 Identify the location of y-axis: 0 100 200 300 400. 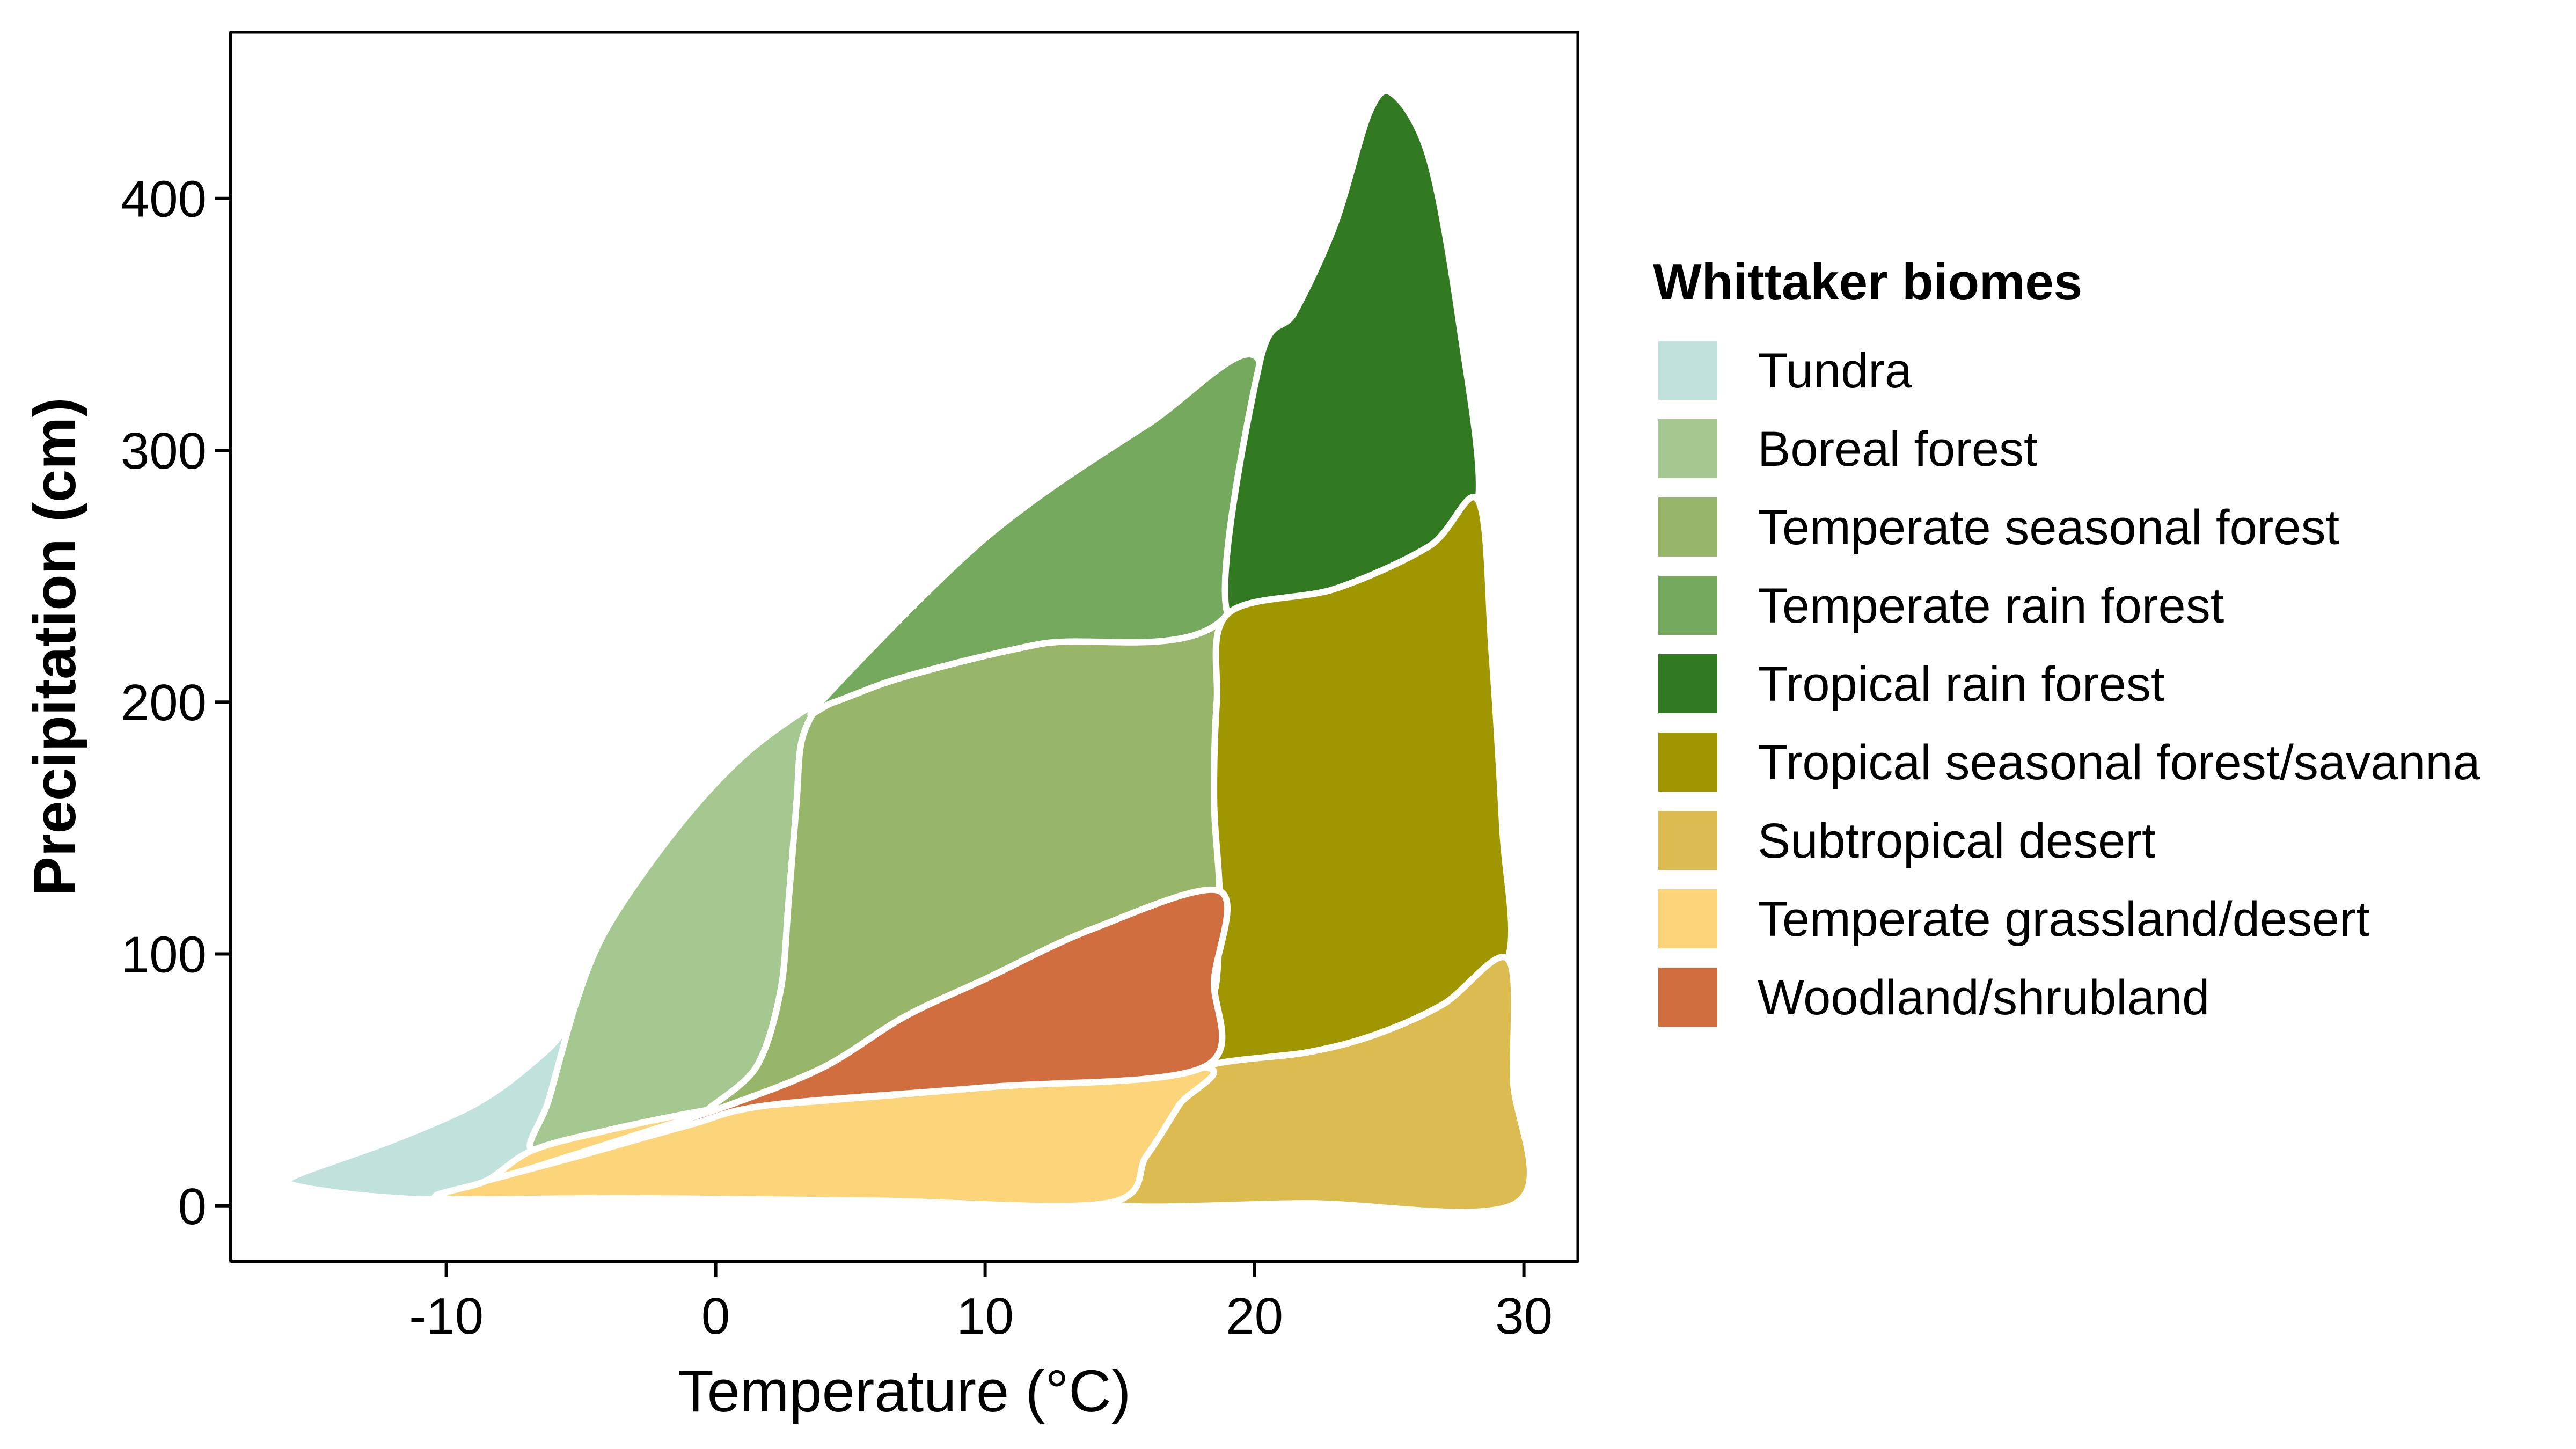
(176, 646).